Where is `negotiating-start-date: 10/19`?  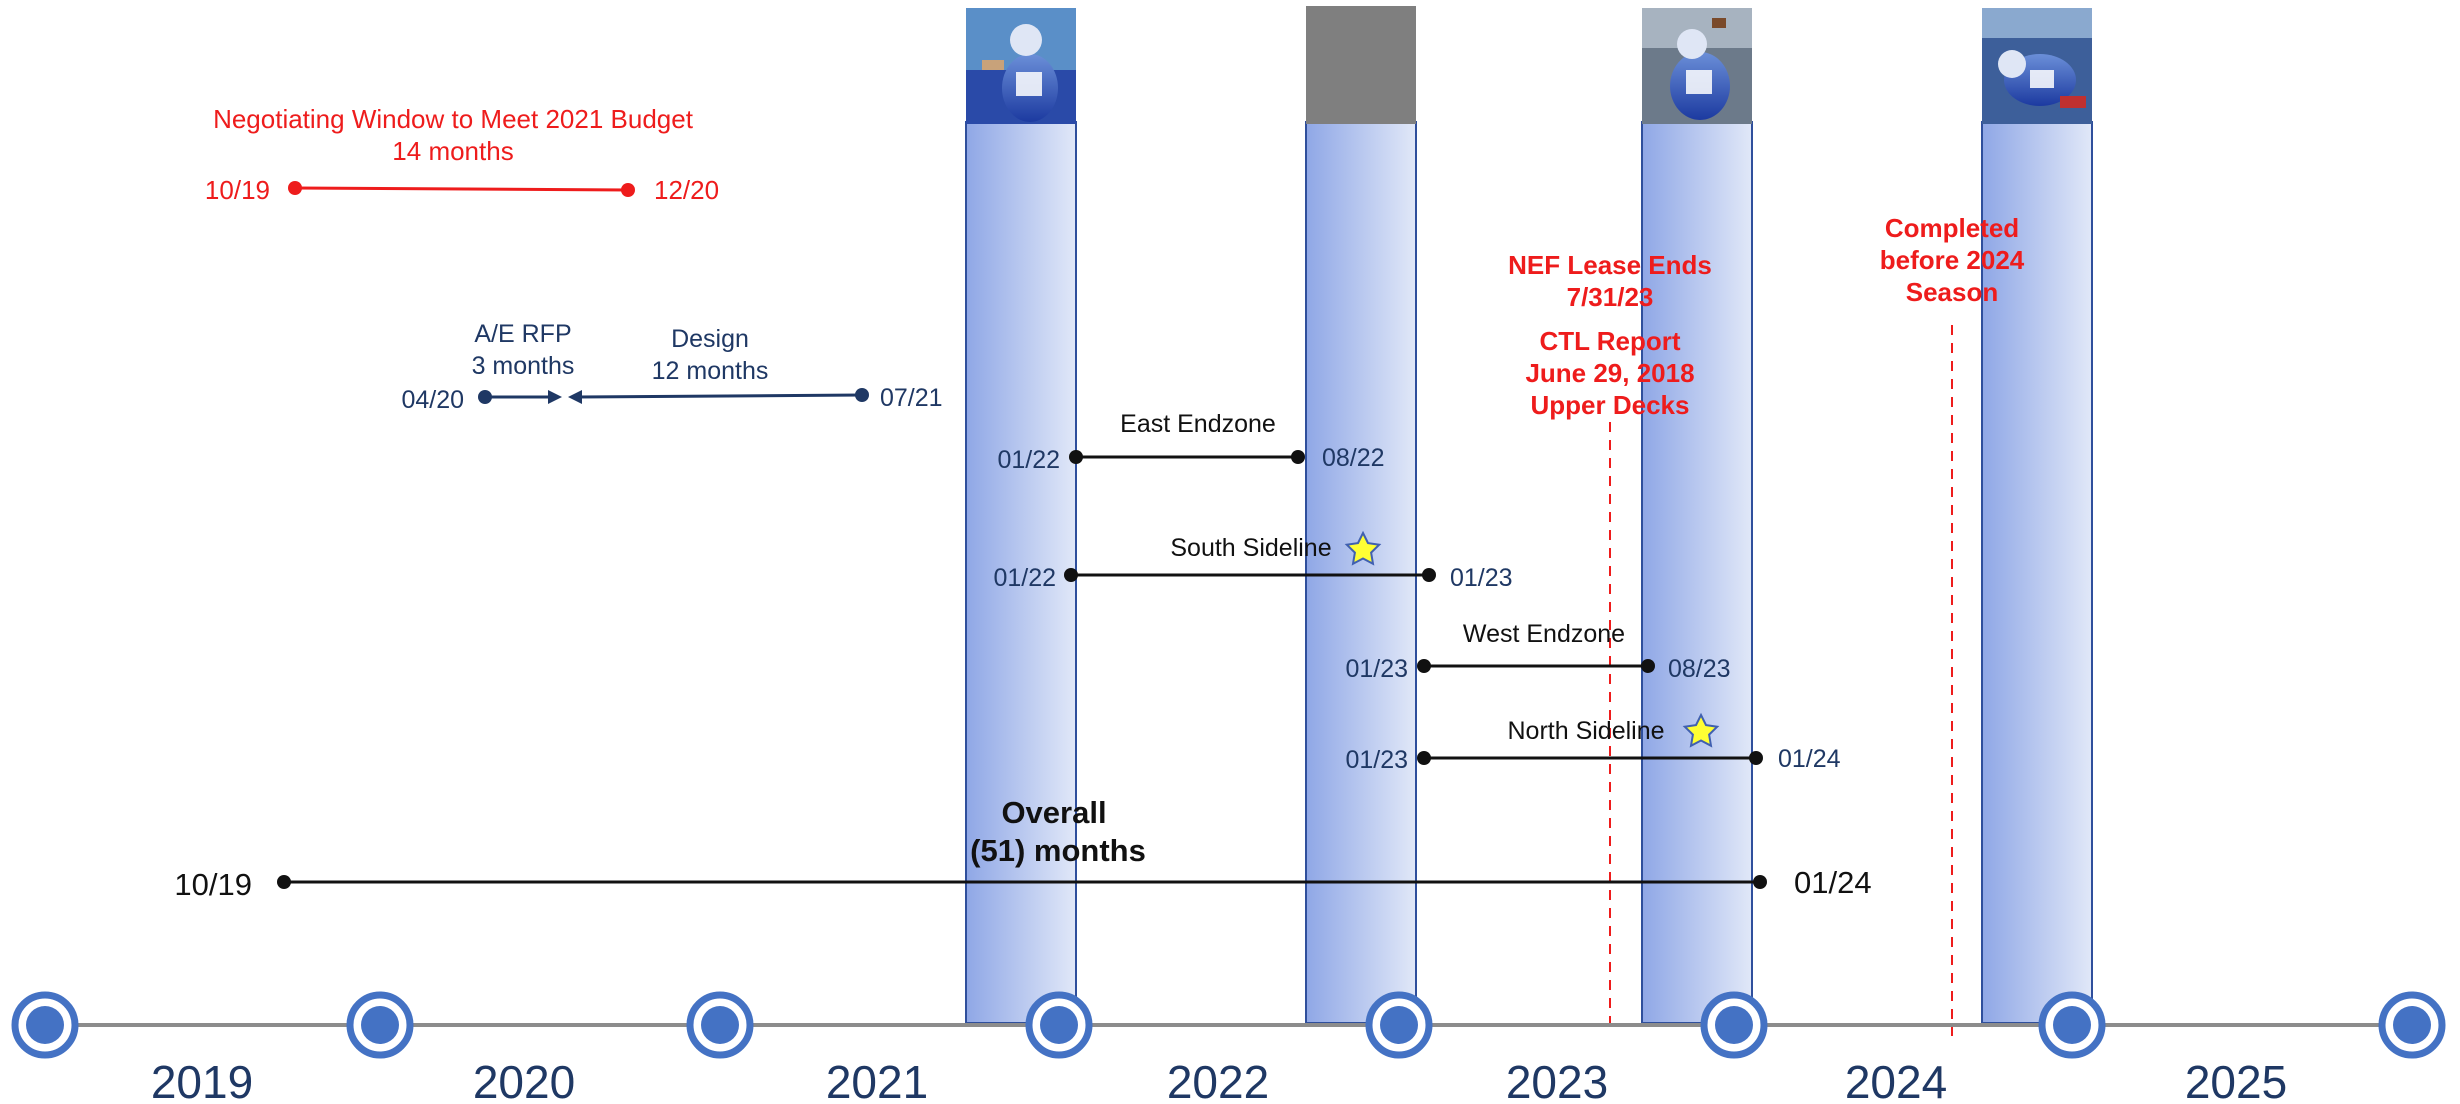
negotiating-start-date: 10/19 is located at coordinates (237, 190).